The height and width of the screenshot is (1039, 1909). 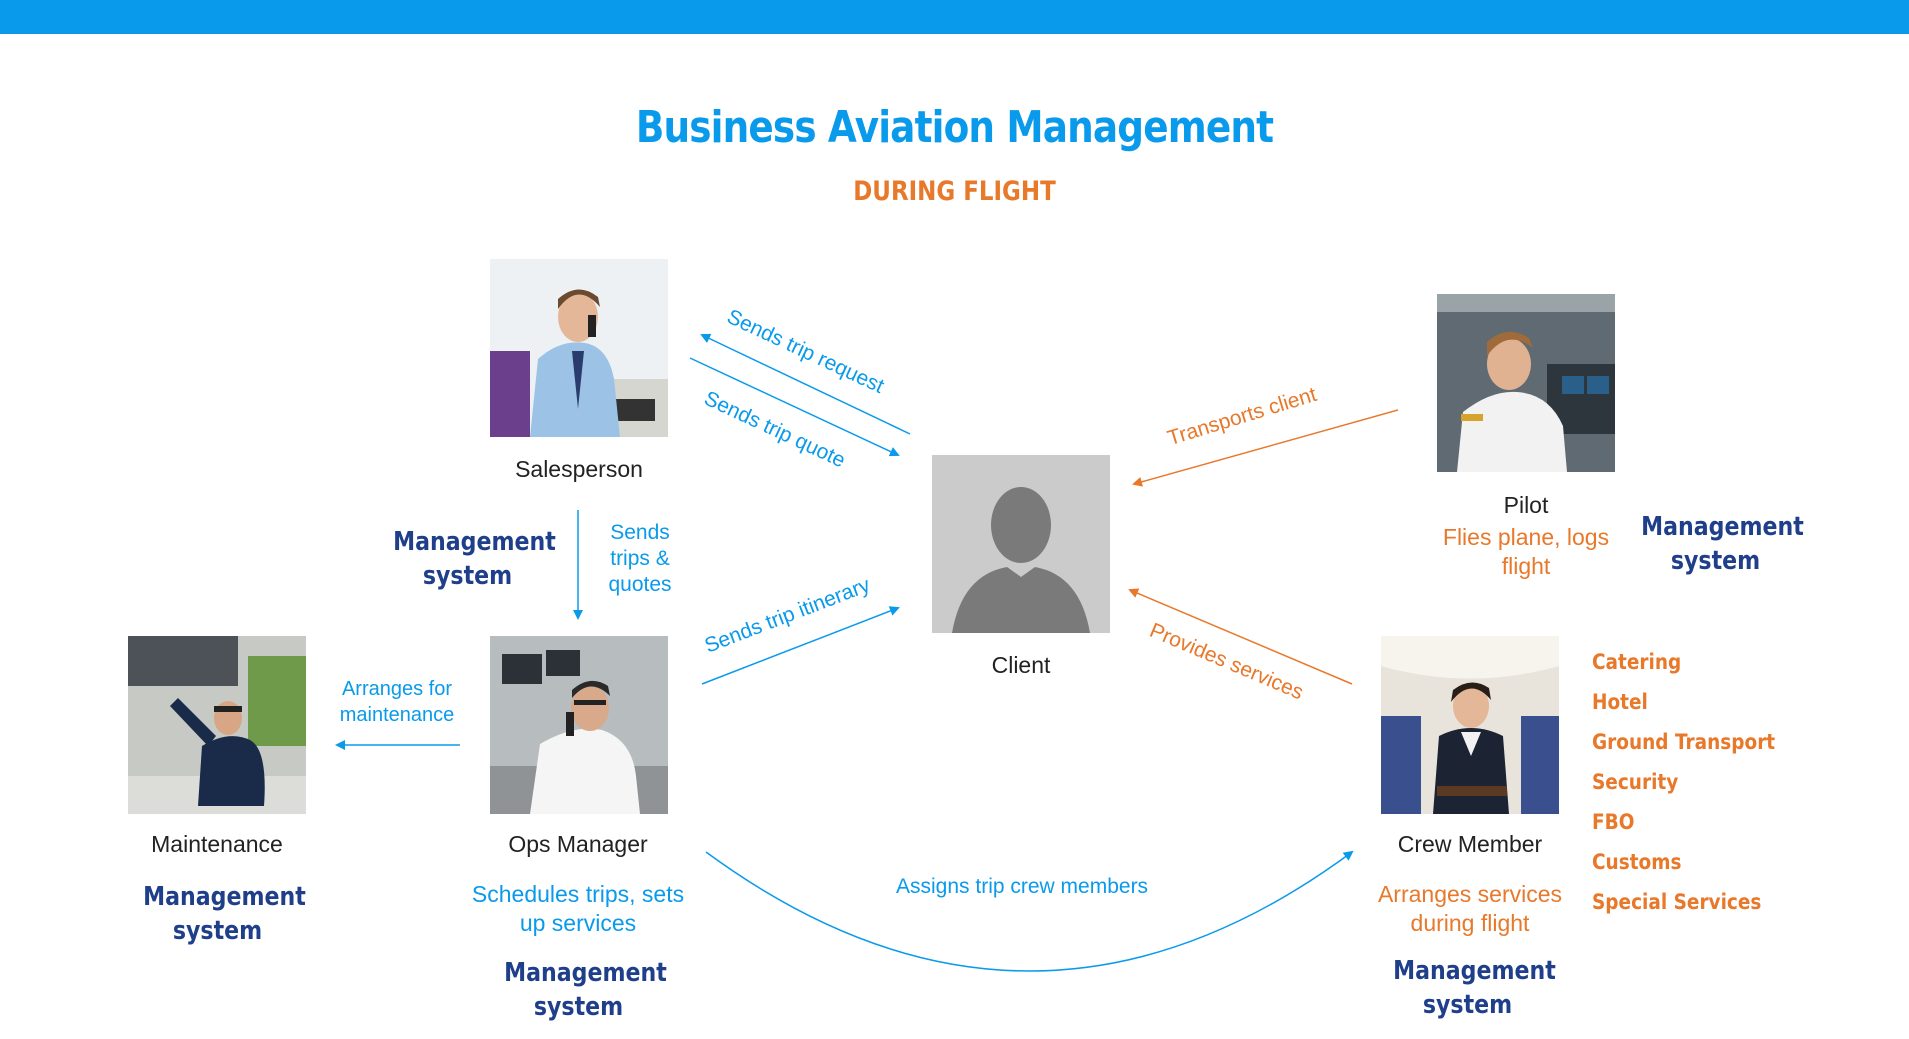 What do you see at coordinates (578, 908) in the screenshot?
I see `ops-manager-description: Schedules trips, sets up services` at bounding box center [578, 908].